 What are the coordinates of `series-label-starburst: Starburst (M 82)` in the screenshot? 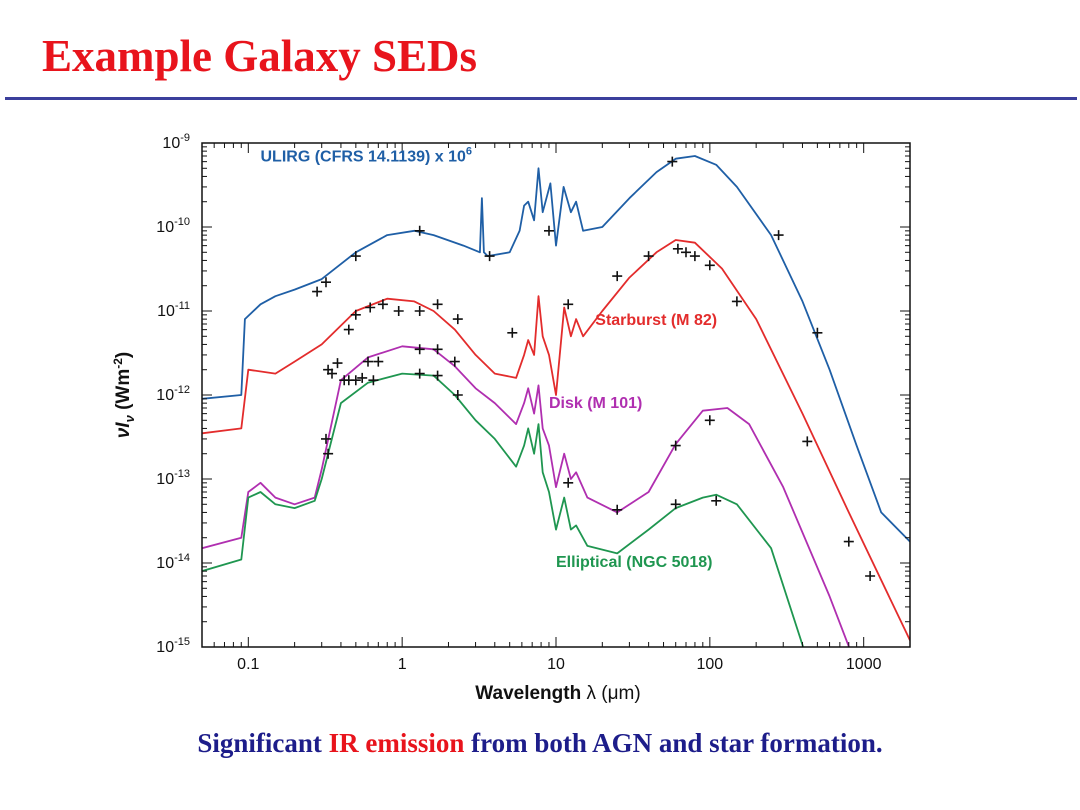 It's located at (656, 320).